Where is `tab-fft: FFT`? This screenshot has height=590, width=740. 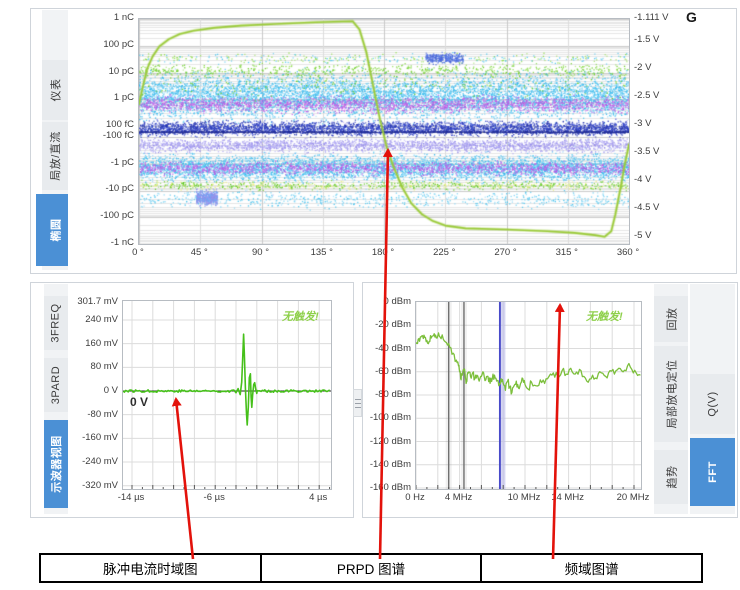
tab-fft: FFT is located at coordinates (712, 472).